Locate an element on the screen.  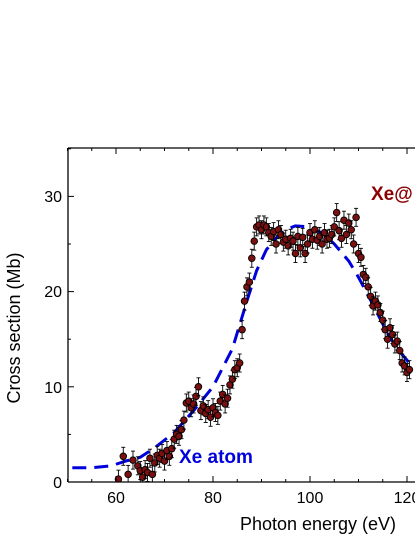
y-tick-label: 20 is located at coordinates (53, 292).